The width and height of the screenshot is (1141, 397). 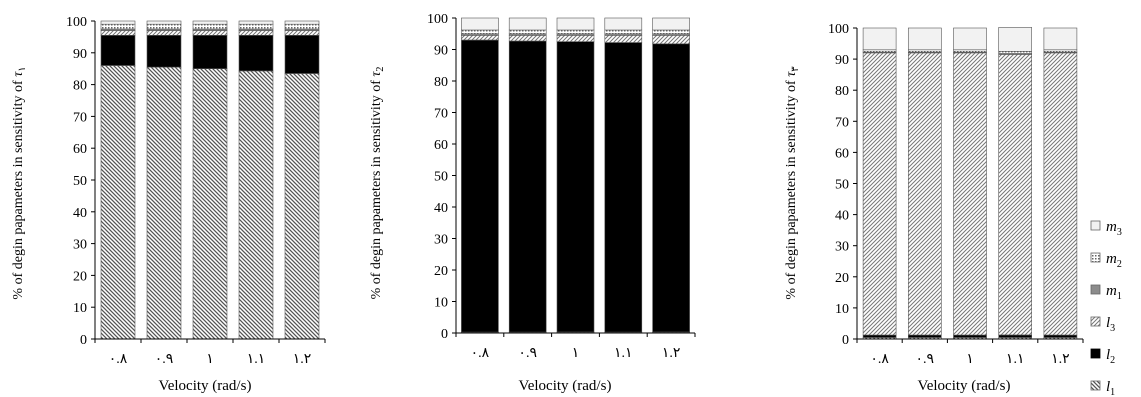 I want to click on x-tick-label: ۱.۲, so click(x=1060, y=359).